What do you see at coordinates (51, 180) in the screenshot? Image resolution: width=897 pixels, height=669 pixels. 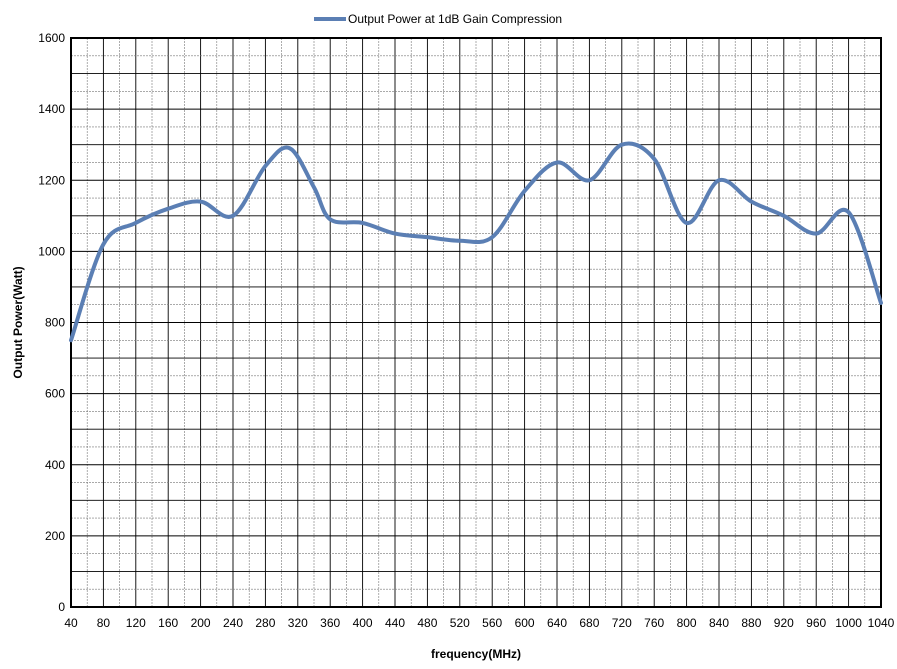 I see `y-tick-label: 1200` at bounding box center [51, 180].